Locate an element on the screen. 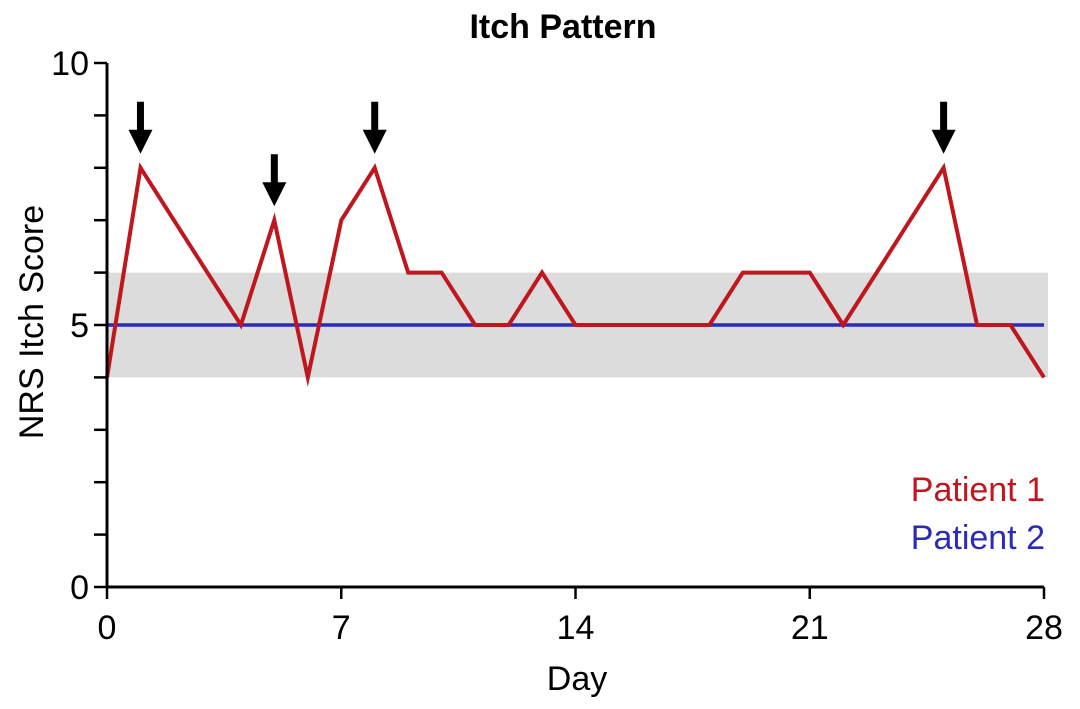  x-tick-label: 14 is located at coordinates (576, 628).